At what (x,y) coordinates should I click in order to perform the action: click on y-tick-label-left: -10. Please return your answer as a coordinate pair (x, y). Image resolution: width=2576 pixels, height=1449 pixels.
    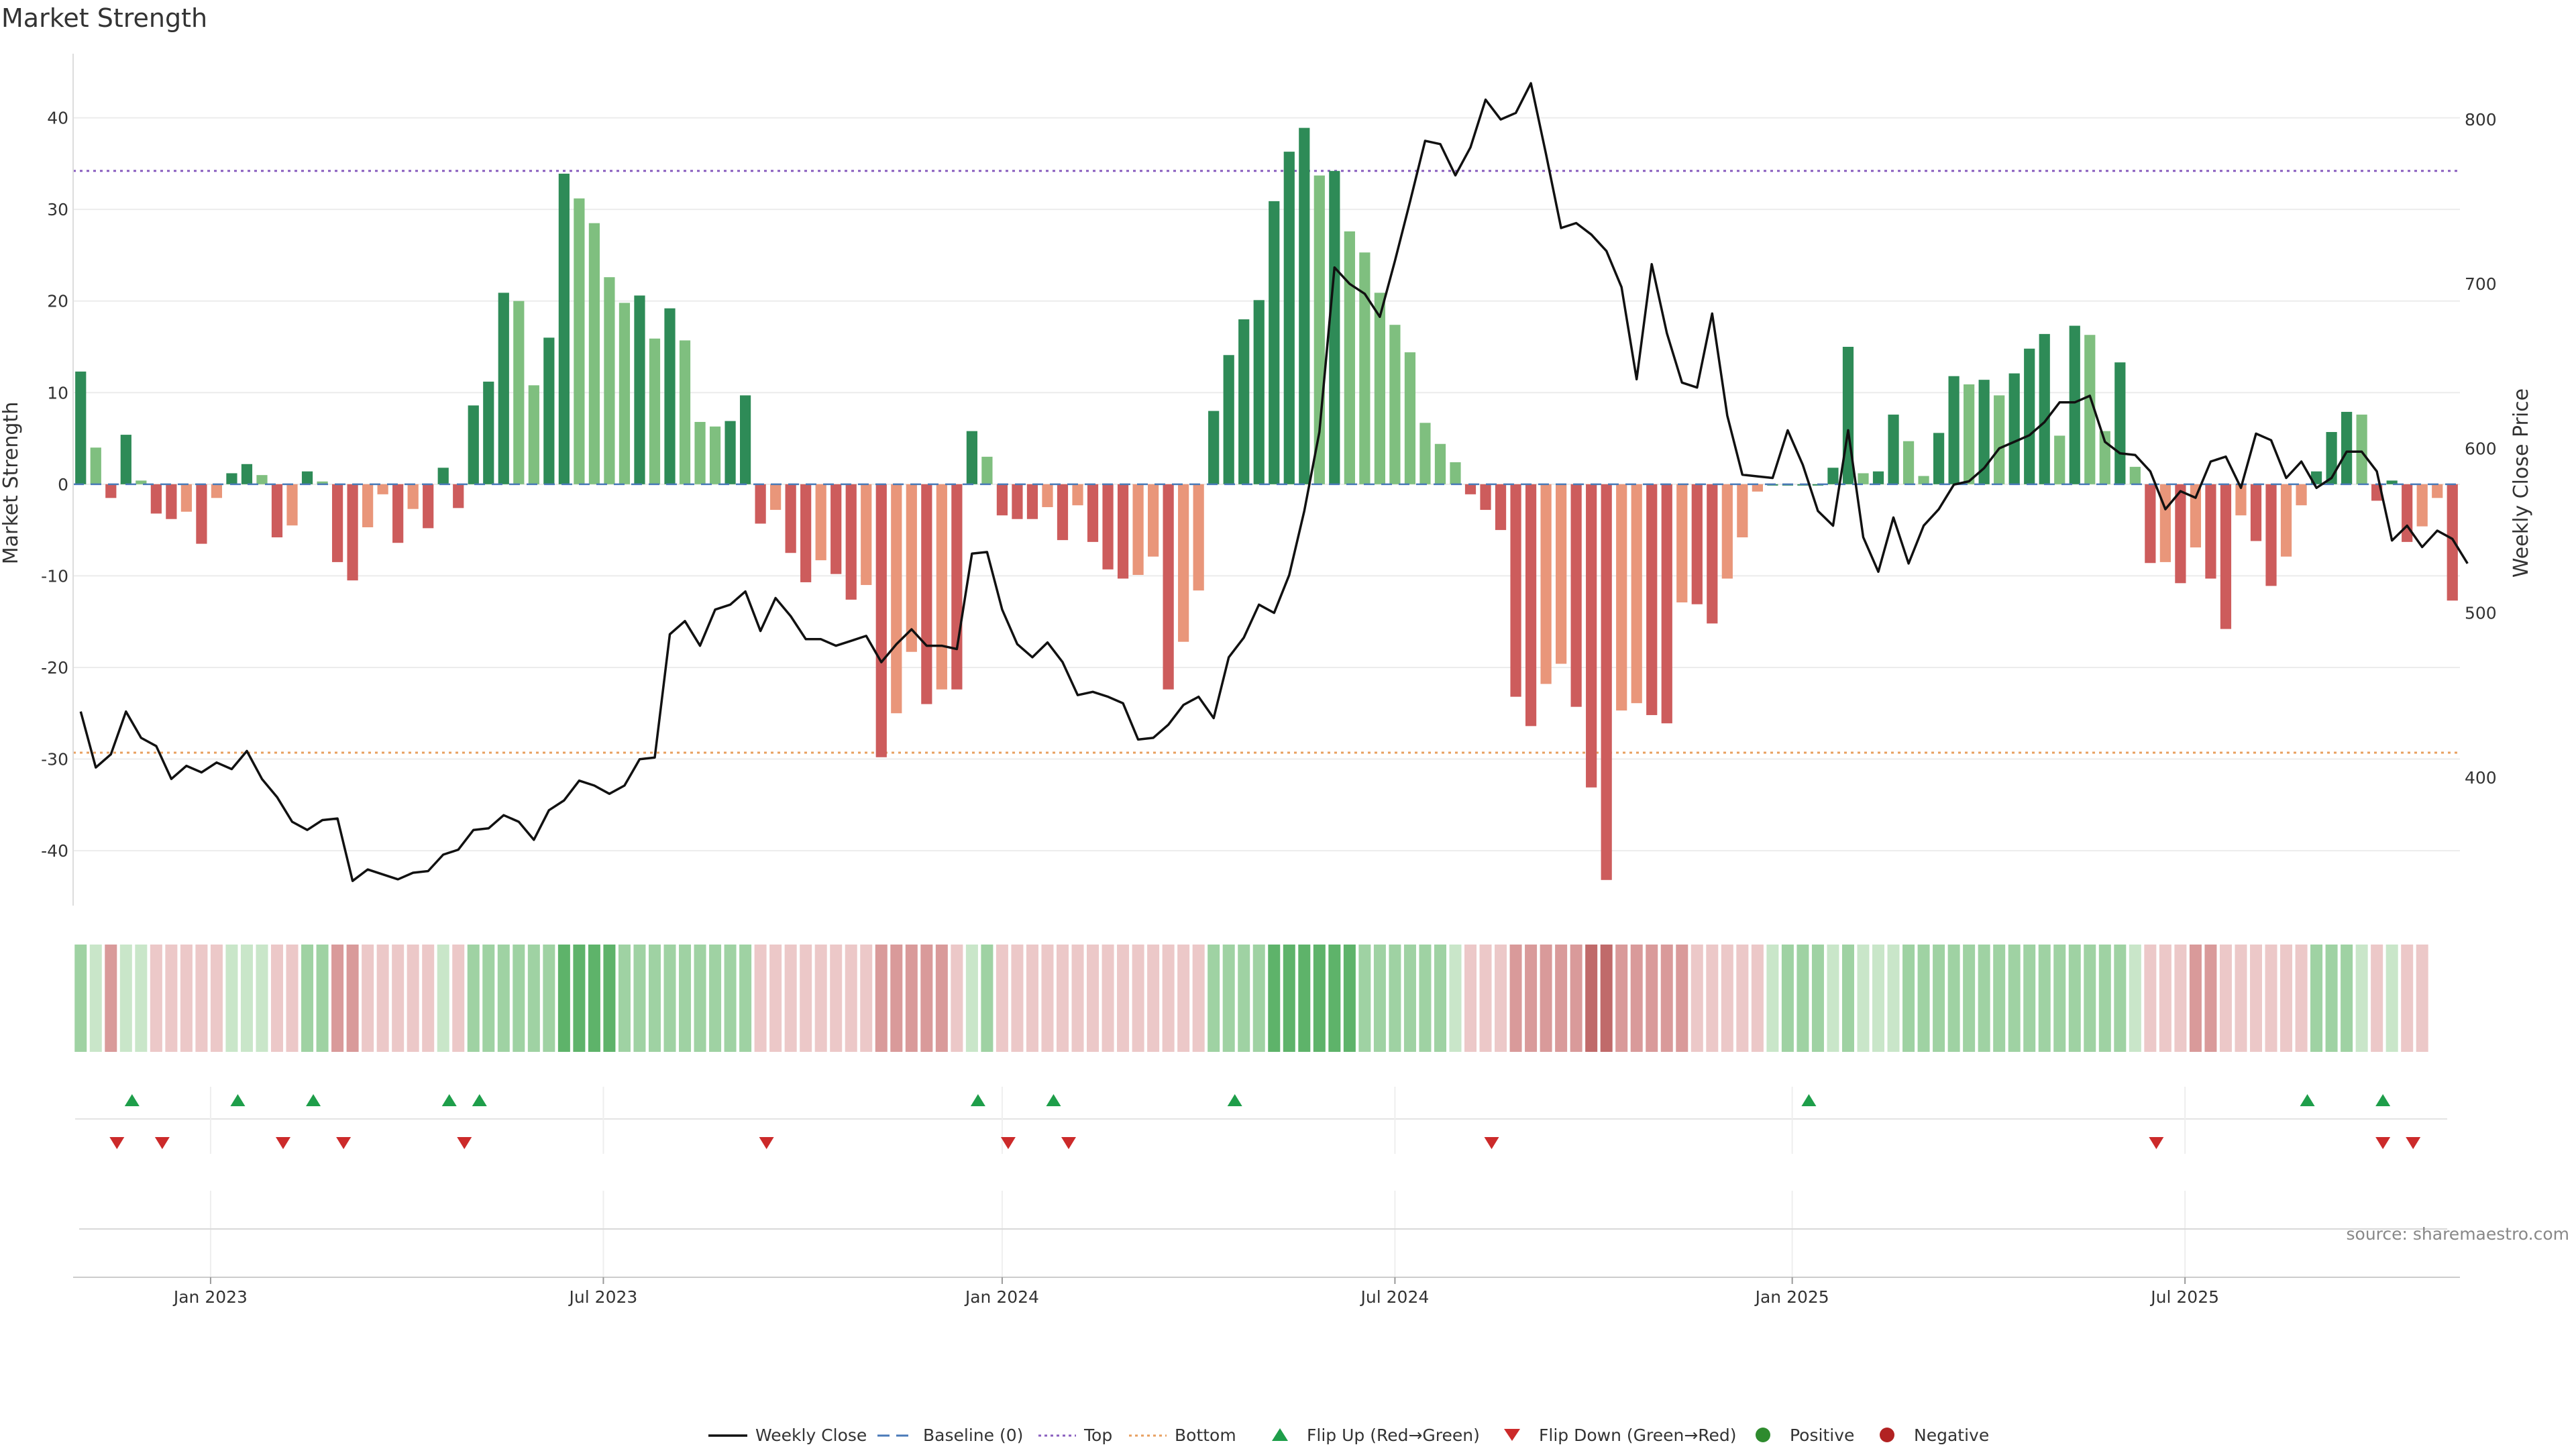
    Looking at the image, I should click on (54, 576).